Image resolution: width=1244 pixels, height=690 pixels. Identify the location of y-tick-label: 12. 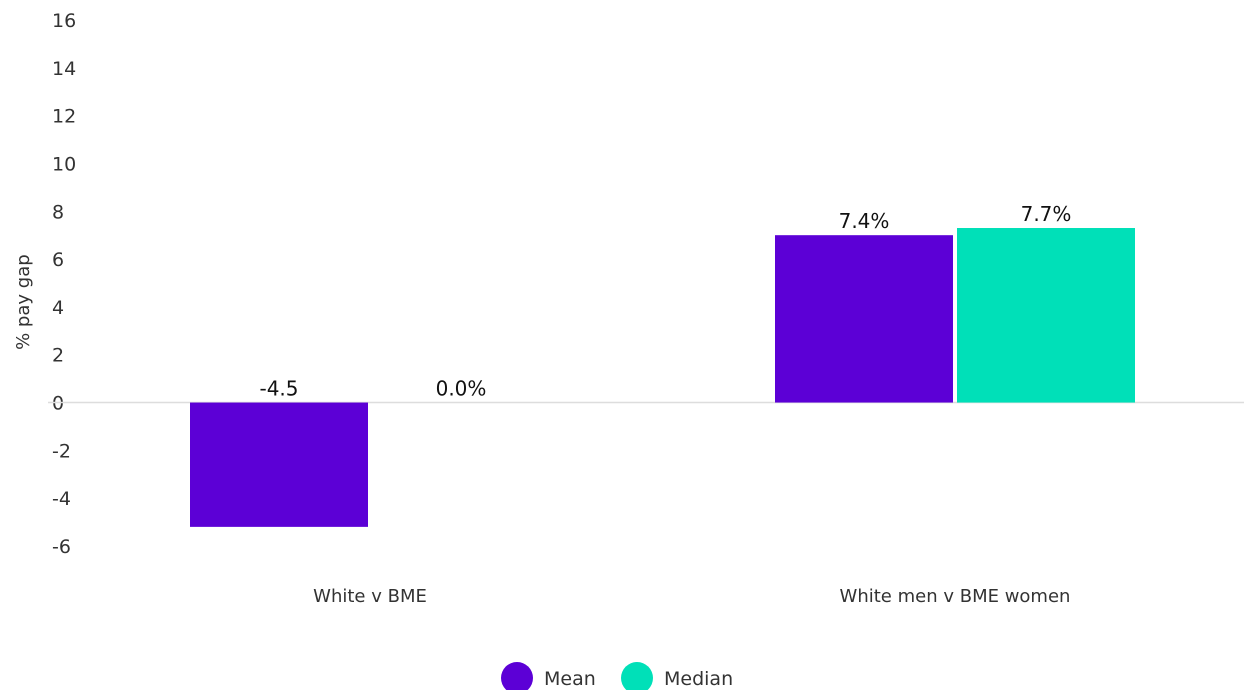
(64, 117).